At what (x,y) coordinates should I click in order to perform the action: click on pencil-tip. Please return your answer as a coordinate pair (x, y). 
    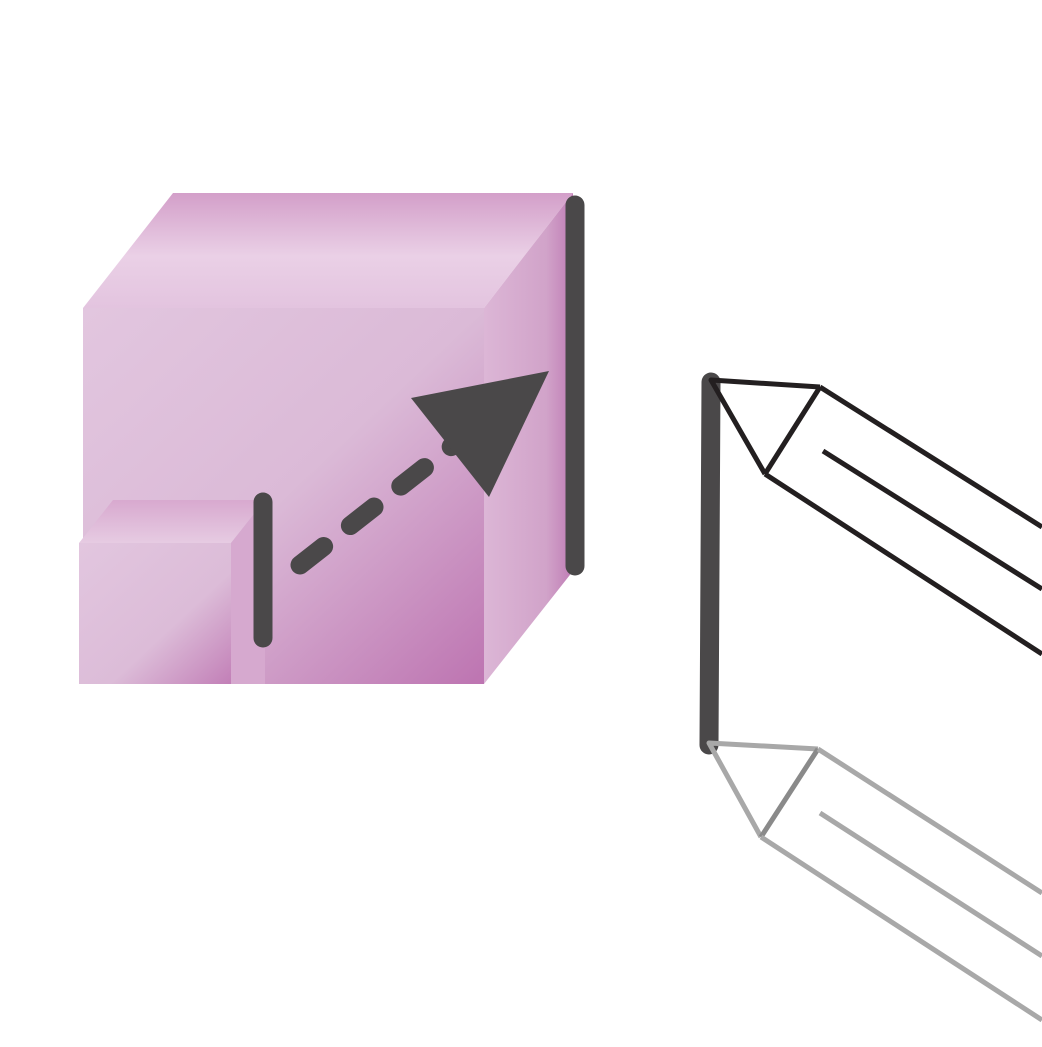
    Looking at the image, I should click on (764, 426).